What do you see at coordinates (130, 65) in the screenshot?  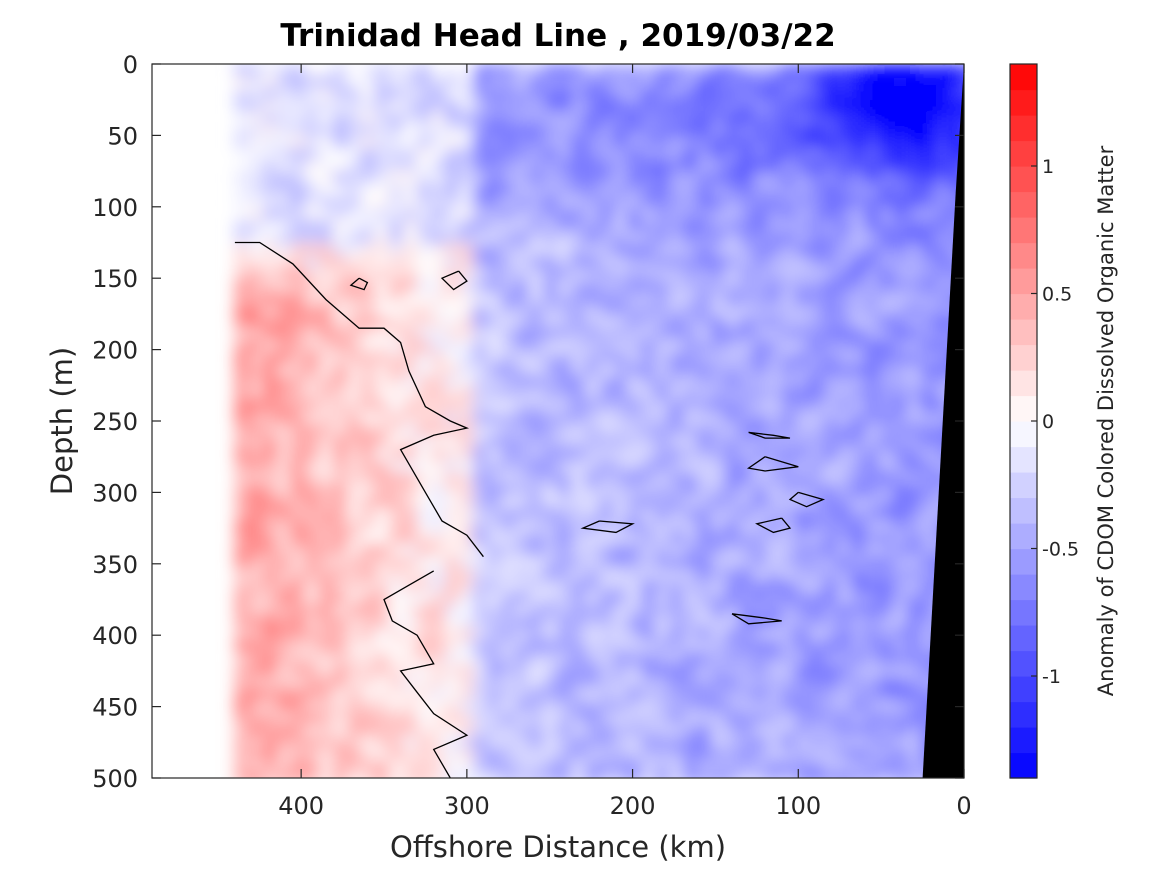 I see `y-tick-label: 0` at bounding box center [130, 65].